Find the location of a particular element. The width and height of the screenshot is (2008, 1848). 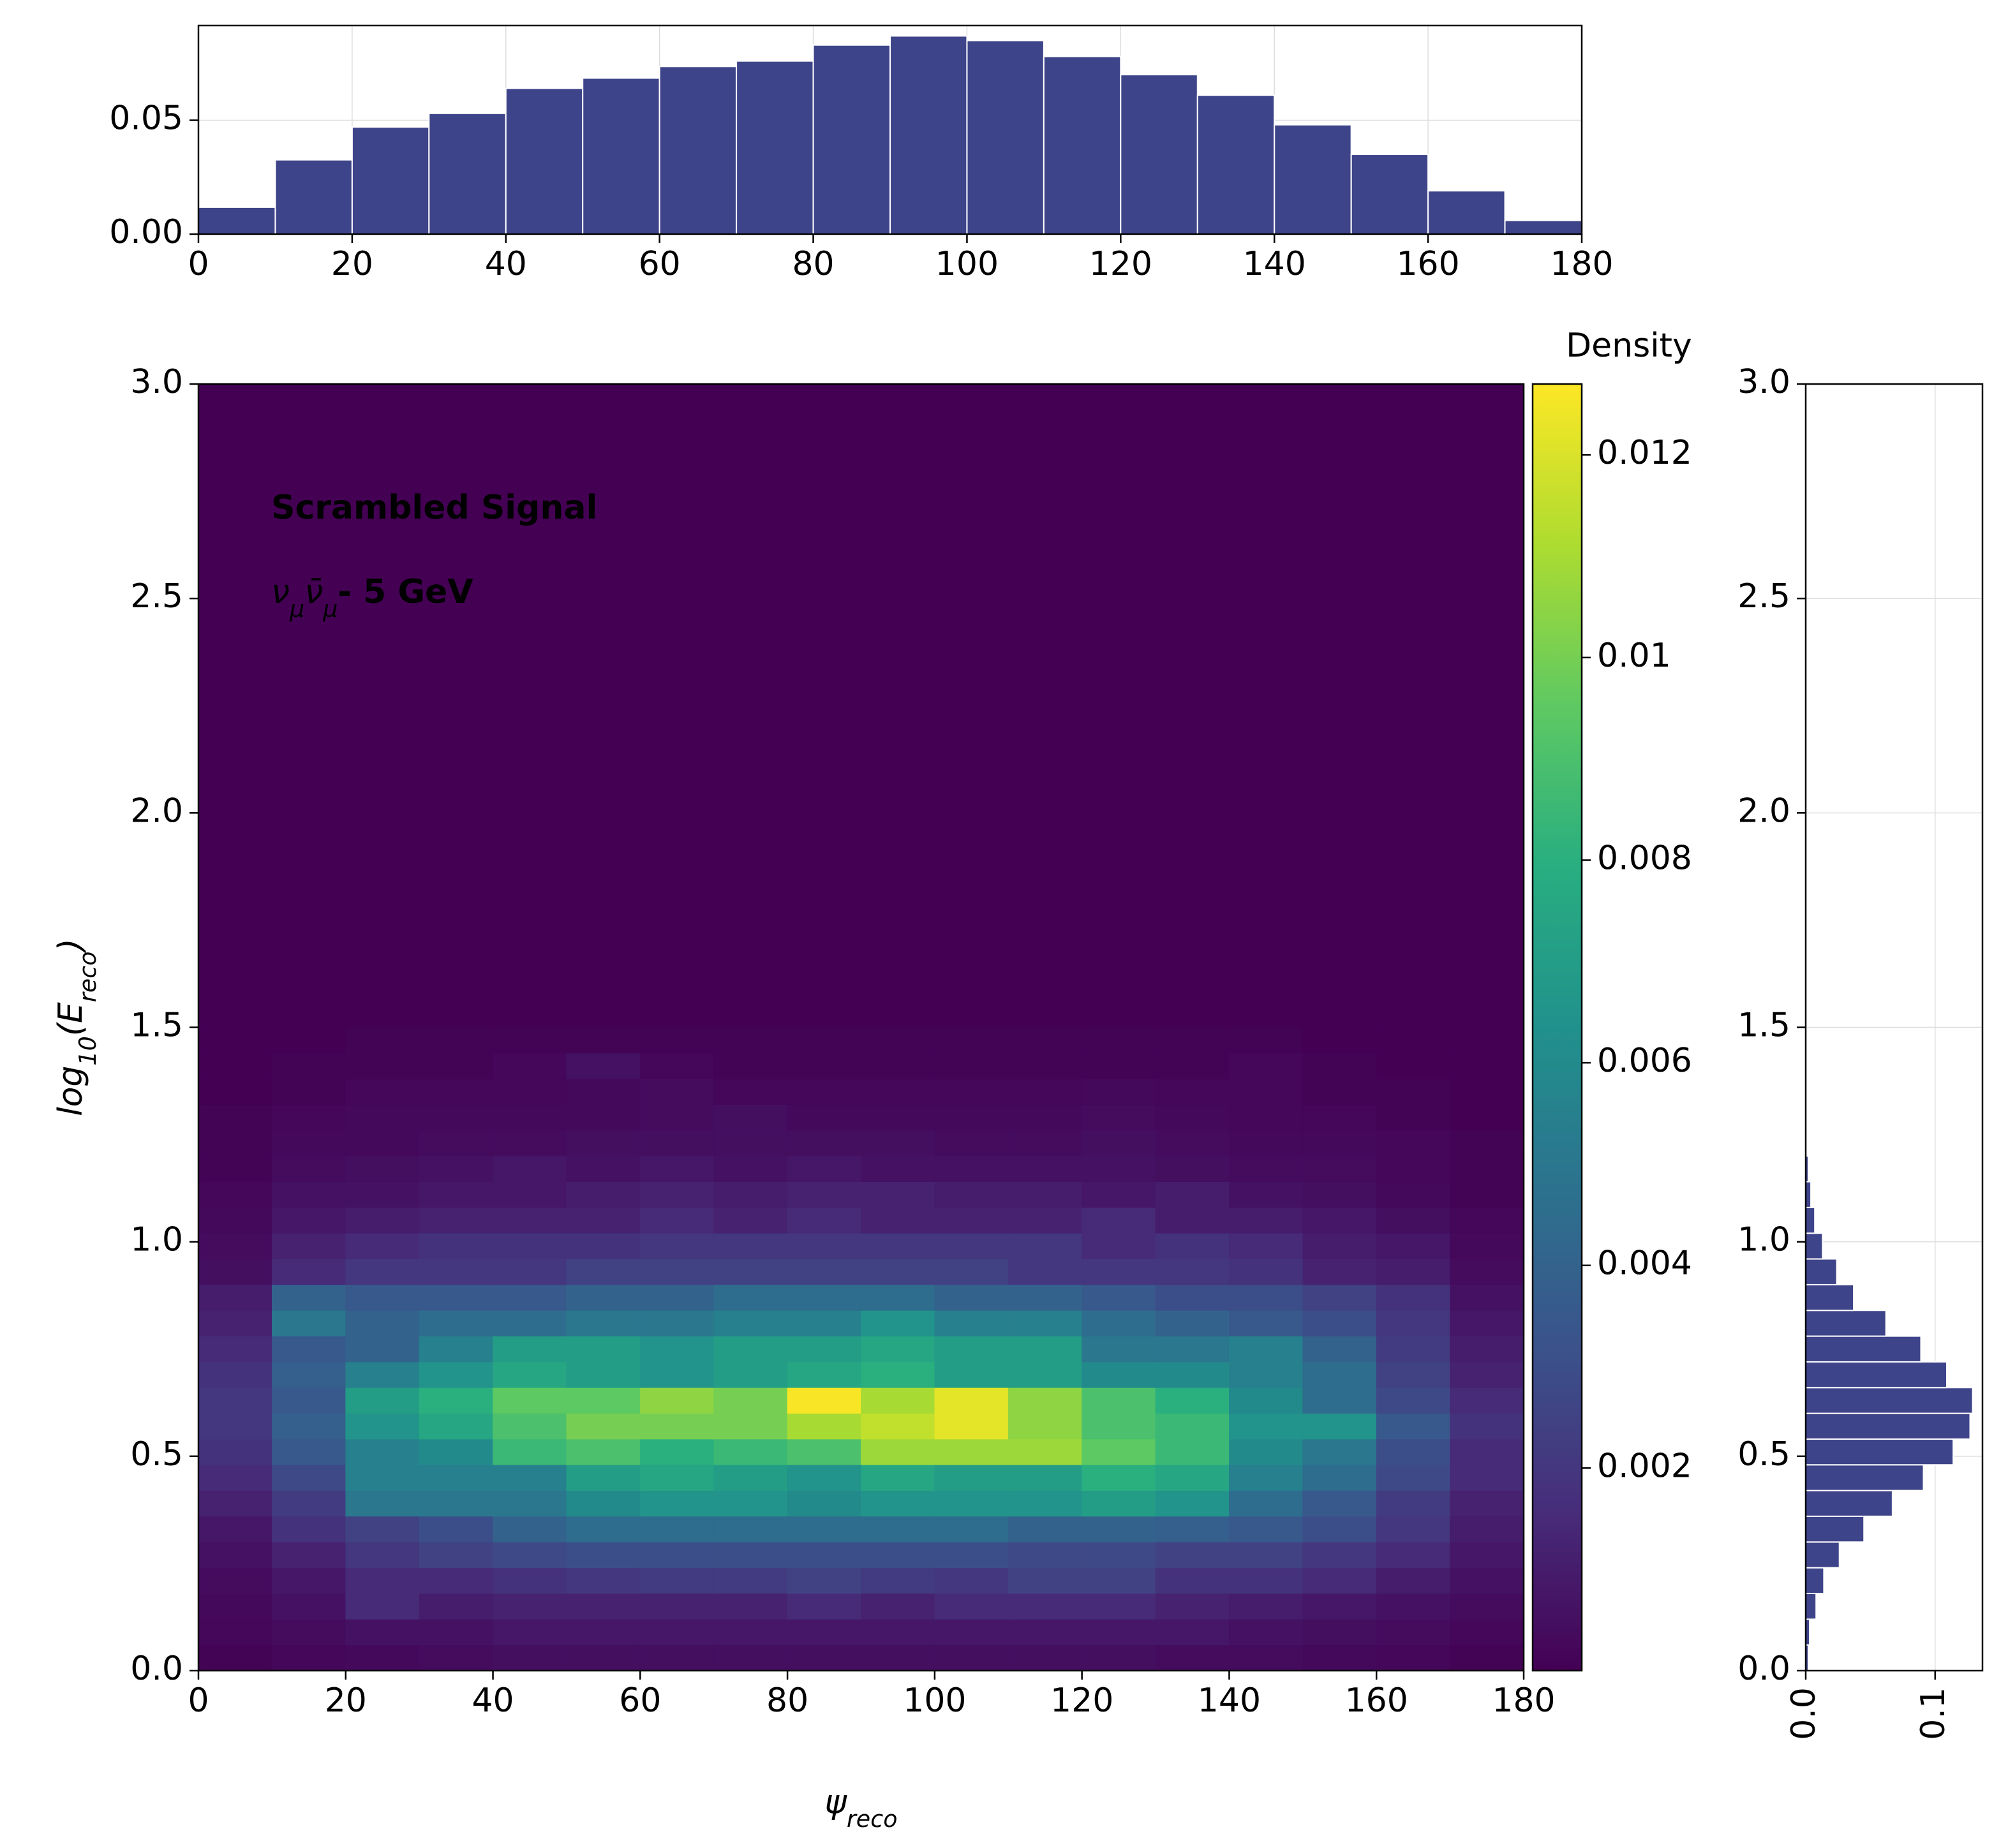

y-tick-label: 2.0 is located at coordinates (156, 811).